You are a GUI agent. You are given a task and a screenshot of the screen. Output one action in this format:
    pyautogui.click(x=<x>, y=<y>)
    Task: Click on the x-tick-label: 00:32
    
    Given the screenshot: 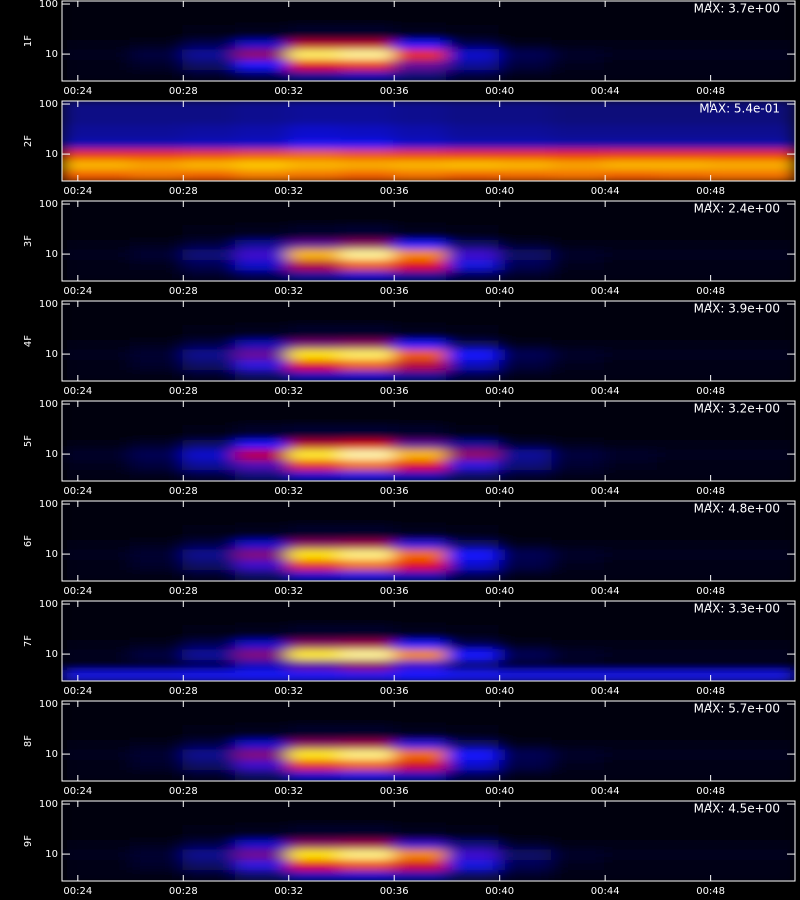 What is the action you would take?
    pyautogui.click(x=288, y=791)
    